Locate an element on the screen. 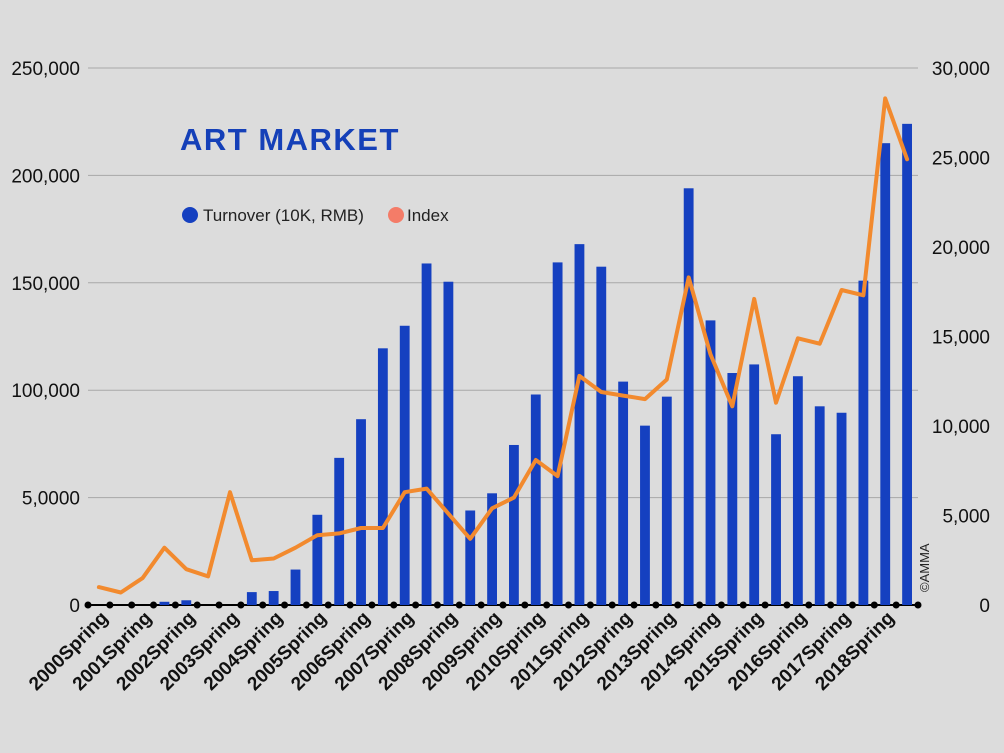  baseline-markers is located at coordinates (503, 605).